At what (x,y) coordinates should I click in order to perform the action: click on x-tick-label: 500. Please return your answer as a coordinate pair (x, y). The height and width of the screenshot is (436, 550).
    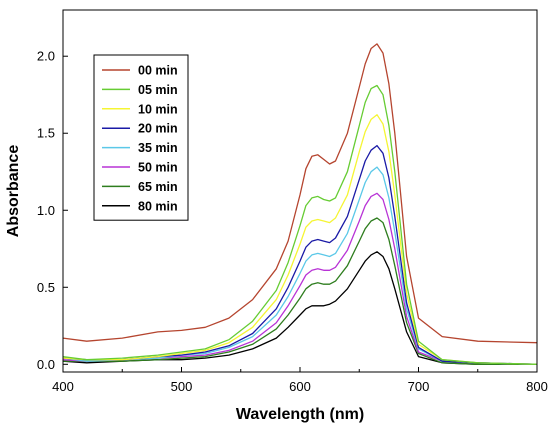
    Looking at the image, I should click on (182, 386).